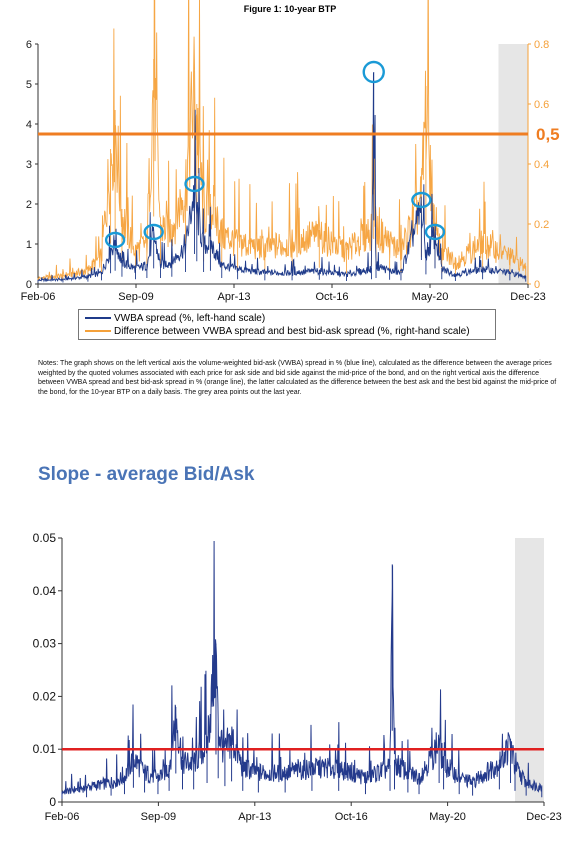  What do you see at coordinates (98, 331) in the screenshot?
I see `legend-swatch-orange` at bounding box center [98, 331].